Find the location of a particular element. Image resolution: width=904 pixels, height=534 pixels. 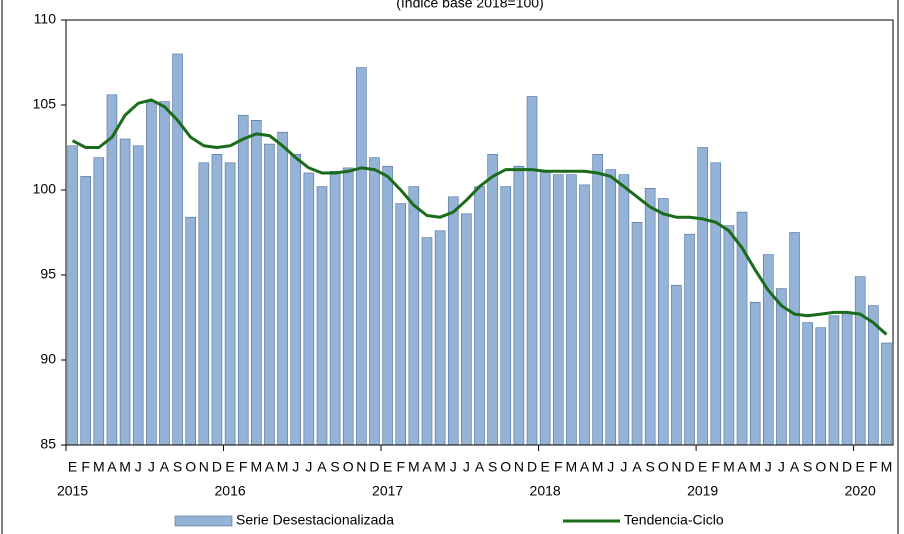

legend-label: Serie Desestacionalizada is located at coordinates (315, 520).